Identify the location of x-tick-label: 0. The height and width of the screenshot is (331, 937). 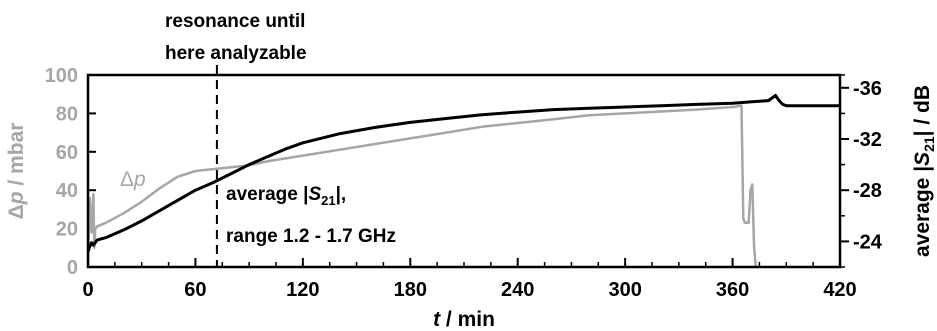
(87, 290).